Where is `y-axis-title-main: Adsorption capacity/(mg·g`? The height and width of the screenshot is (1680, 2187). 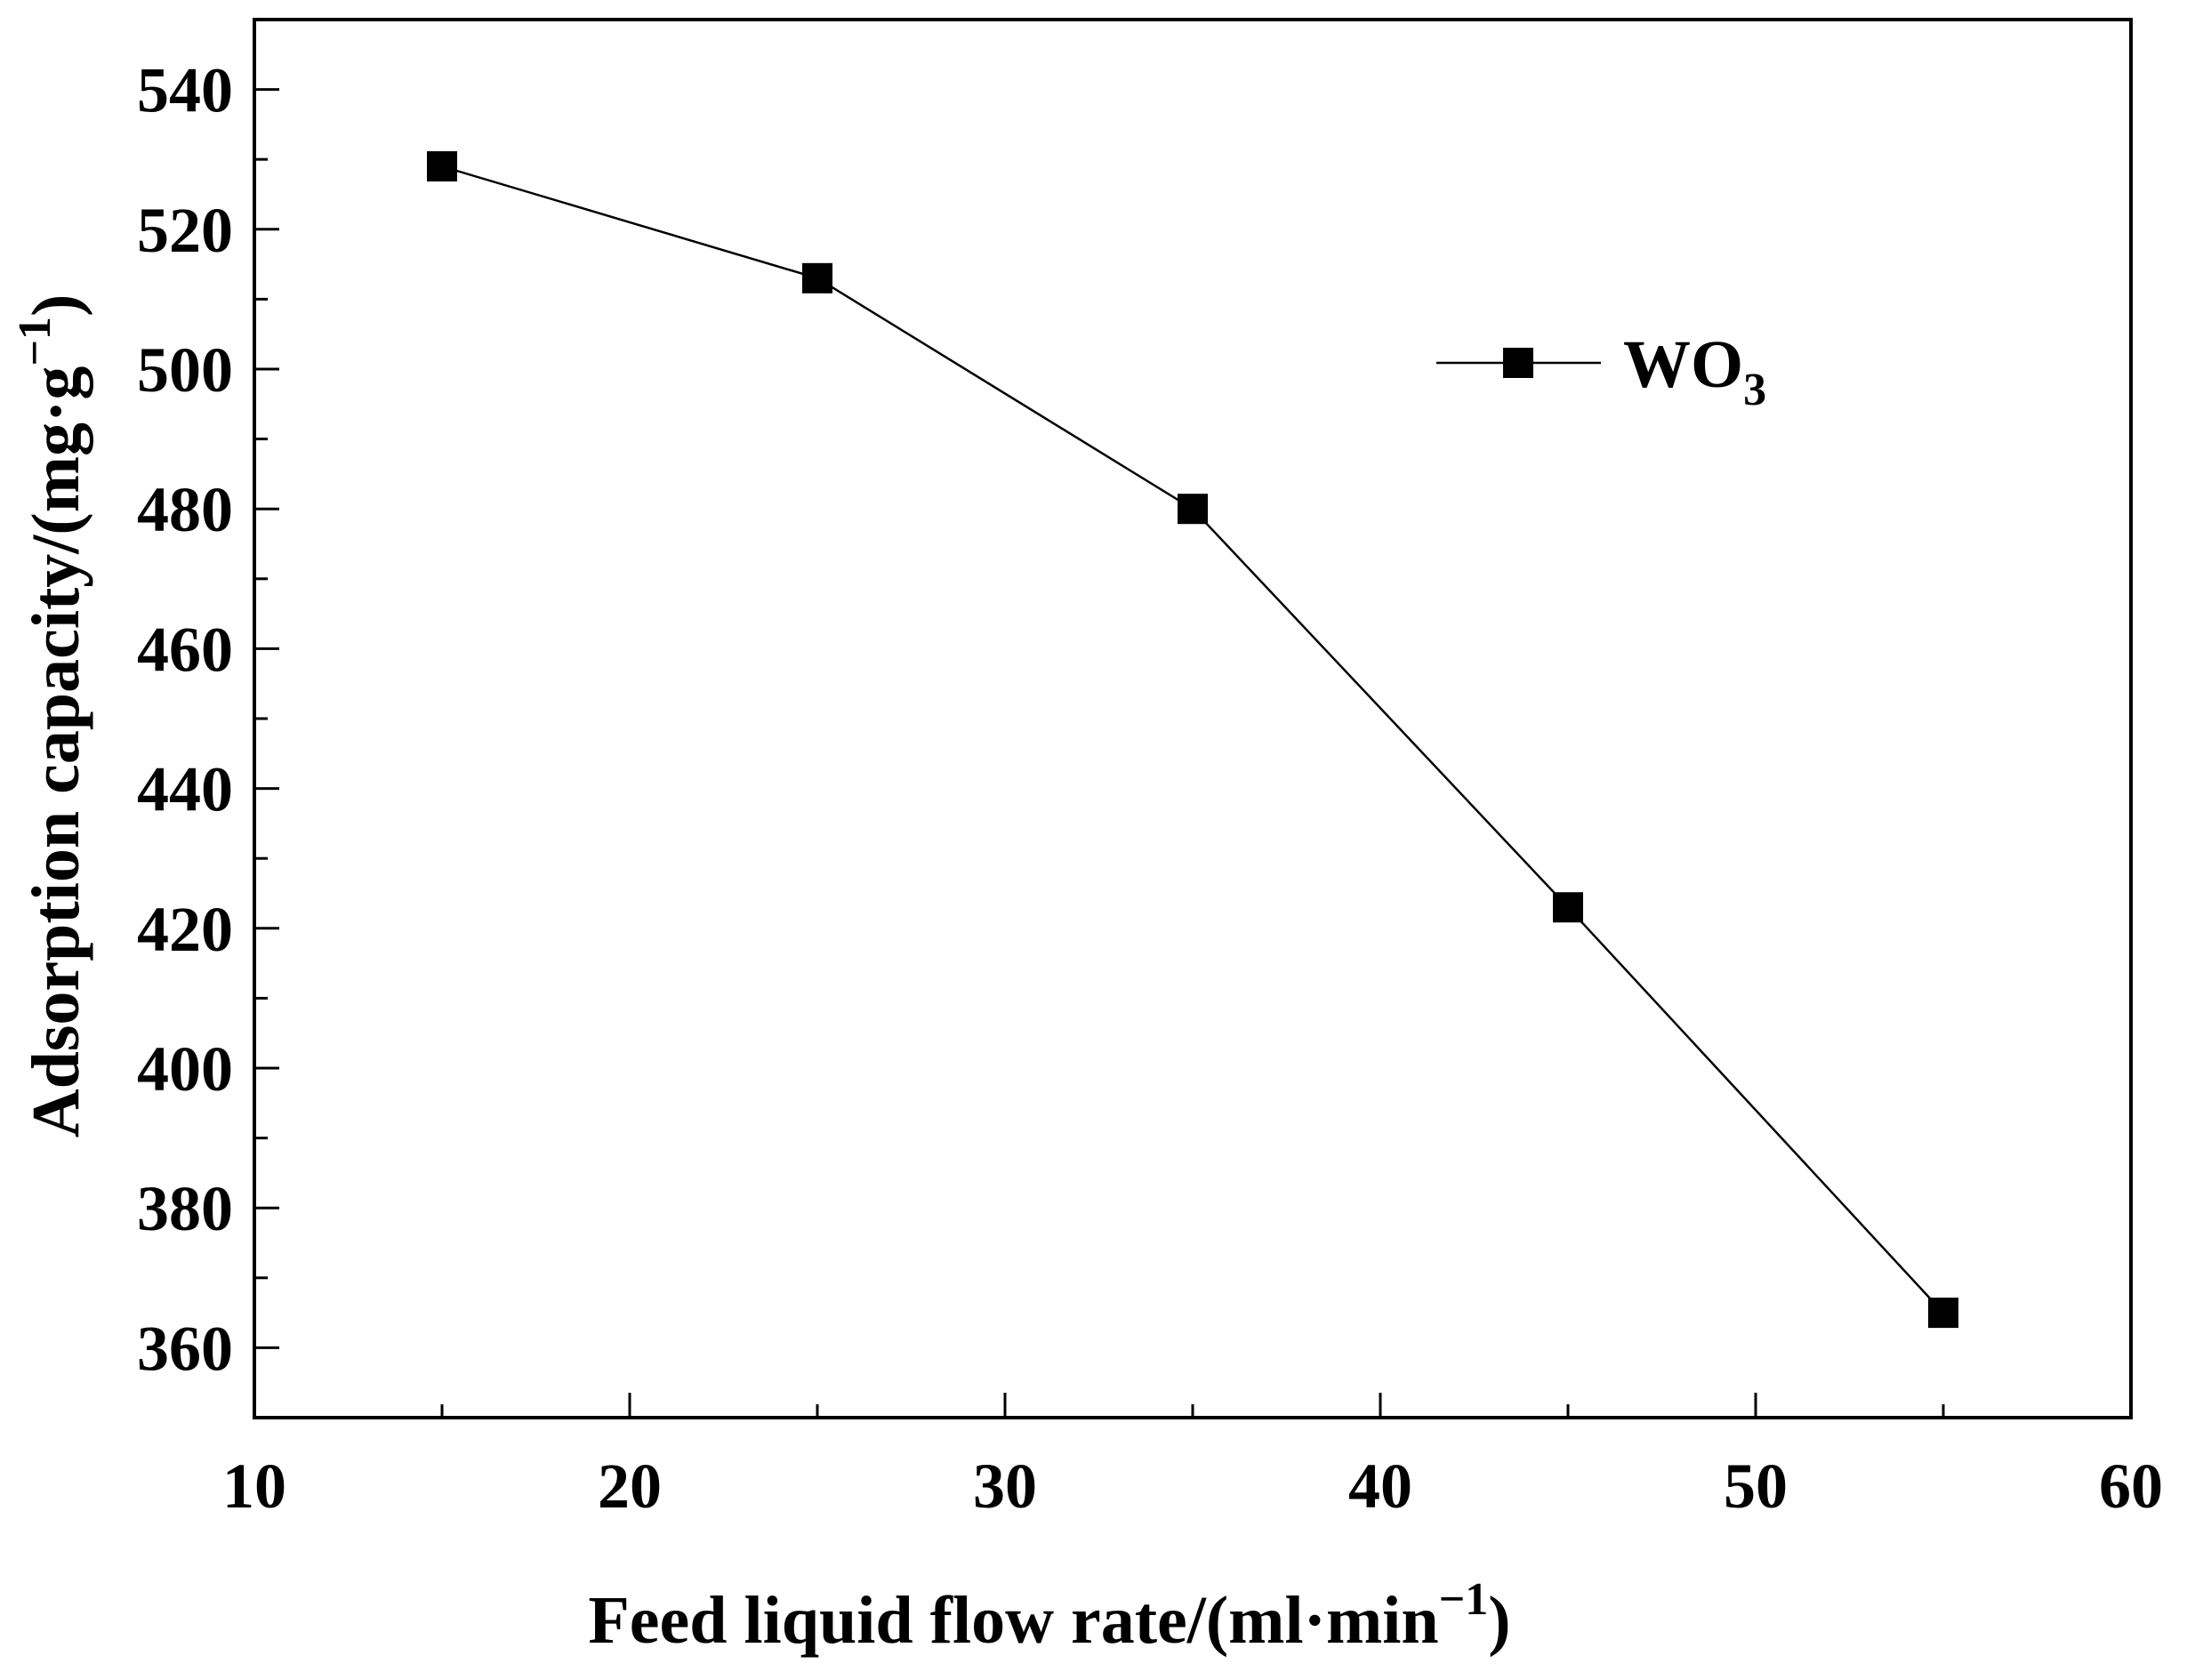 y-axis-title-main: Adsorption capacity/(mg·g is located at coordinates (56, 752).